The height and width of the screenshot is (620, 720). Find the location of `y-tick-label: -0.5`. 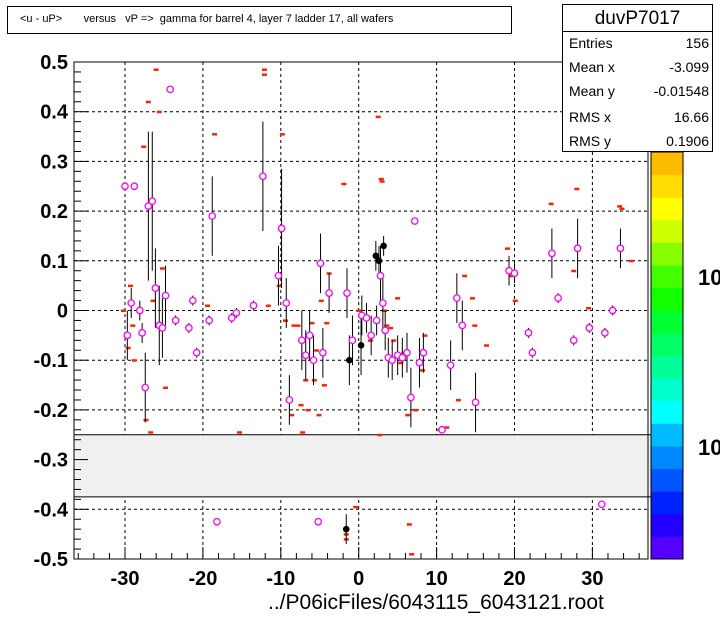

y-tick-label: -0.5 is located at coordinates (51, 560).